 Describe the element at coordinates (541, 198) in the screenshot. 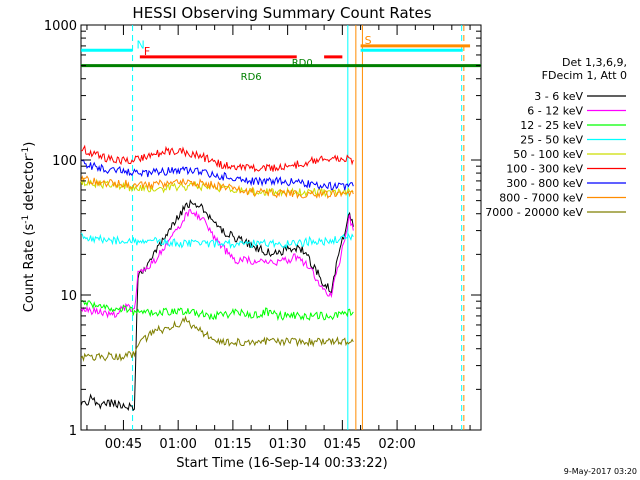

I see `legend-label: 800 - 7000 keV` at that location.